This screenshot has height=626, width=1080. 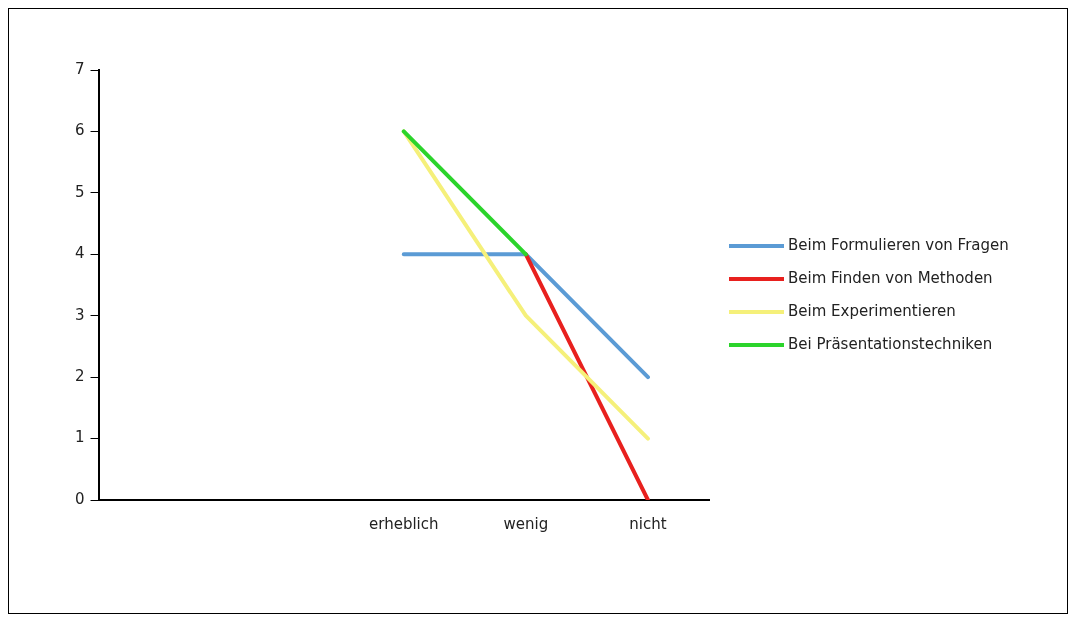 I want to click on x-tick-label: nicht, so click(x=648, y=523).